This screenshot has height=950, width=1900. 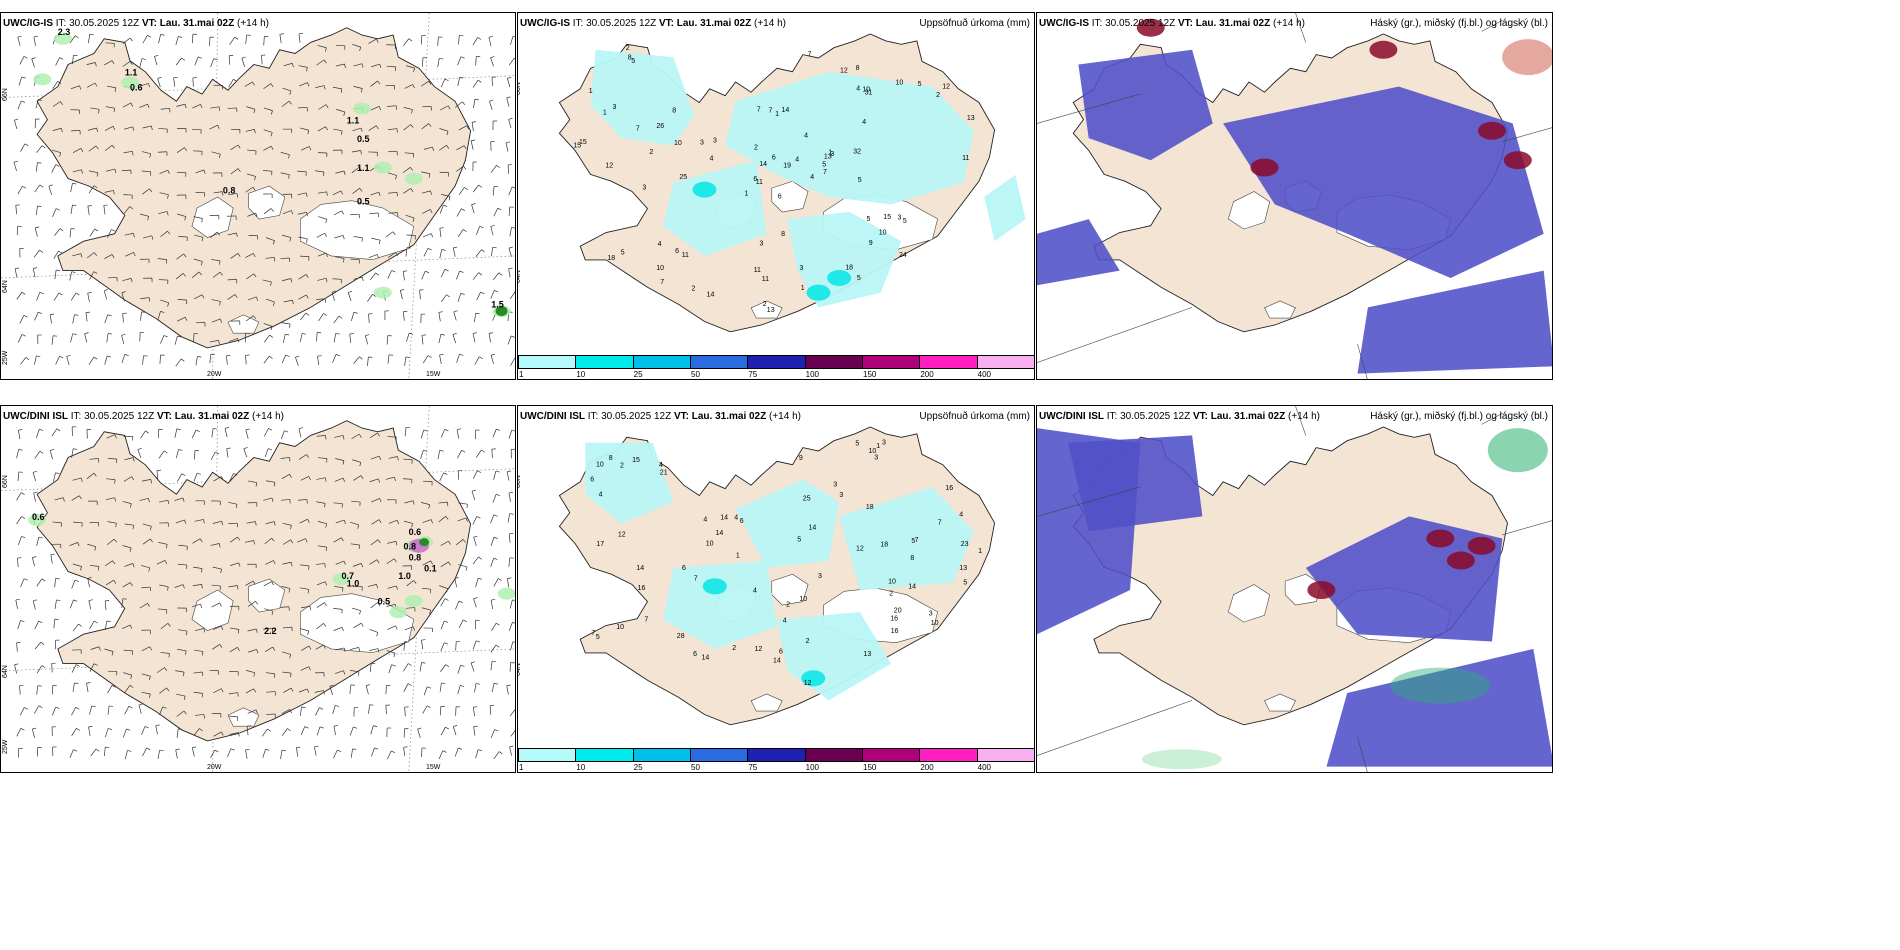 I want to click on wind-value-label: 0.6, so click(x=415, y=532).